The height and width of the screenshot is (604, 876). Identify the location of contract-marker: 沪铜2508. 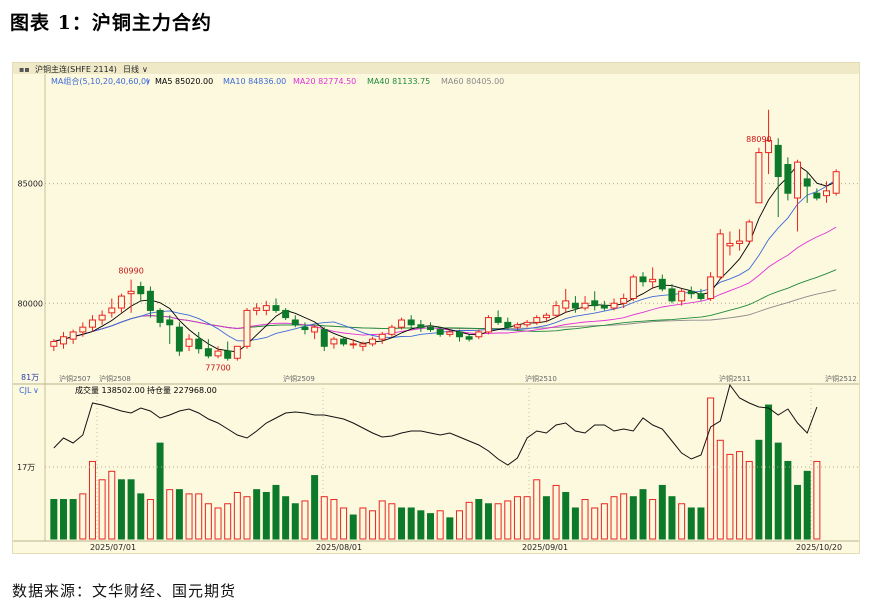
(115, 378).